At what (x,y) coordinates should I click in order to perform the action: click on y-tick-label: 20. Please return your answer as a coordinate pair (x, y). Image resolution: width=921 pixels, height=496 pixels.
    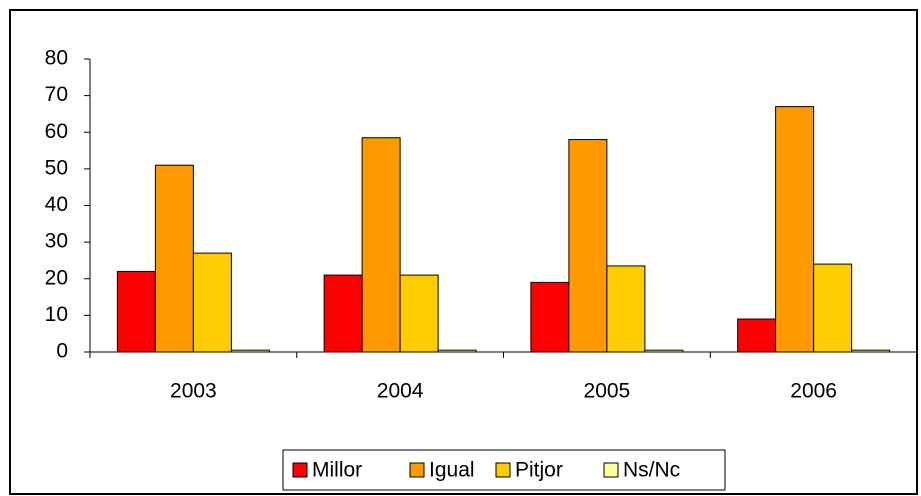
    Looking at the image, I should click on (56, 277).